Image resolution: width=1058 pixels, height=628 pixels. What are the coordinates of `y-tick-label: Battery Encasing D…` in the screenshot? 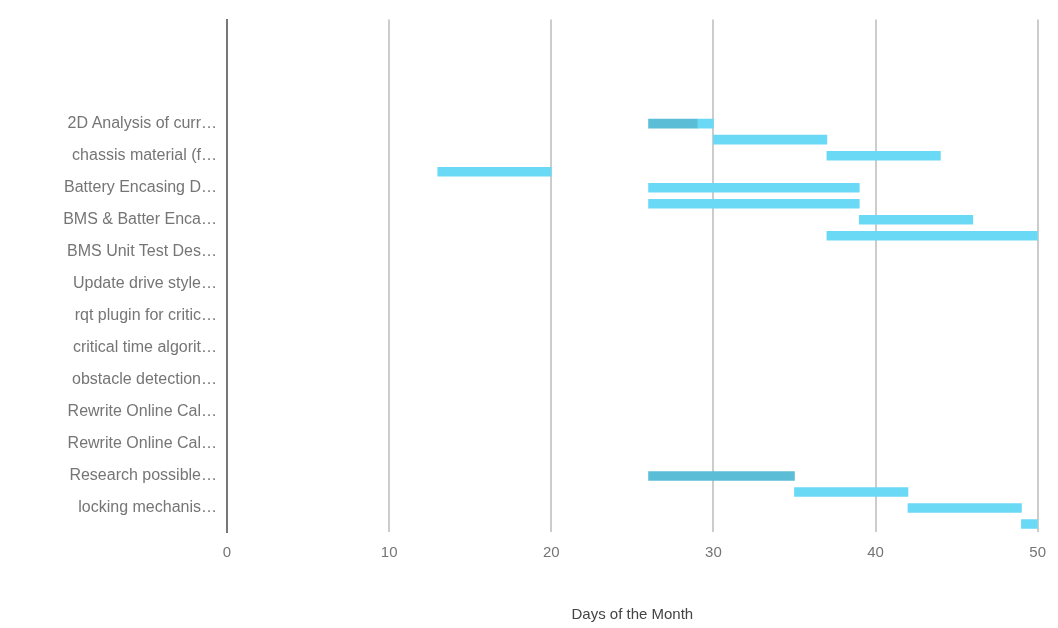 It's located at (140, 187).